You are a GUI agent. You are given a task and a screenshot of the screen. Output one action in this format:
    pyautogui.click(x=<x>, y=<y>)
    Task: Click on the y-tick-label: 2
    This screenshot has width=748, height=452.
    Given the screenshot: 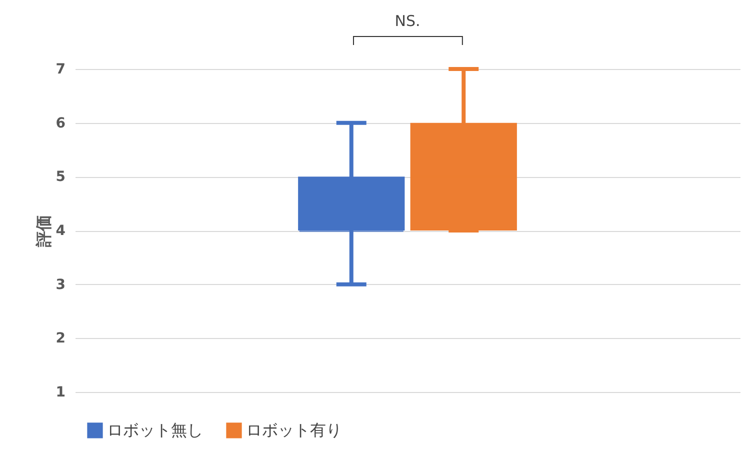 What is the action you would take?
    pyautogui.click(x=61, y=338)
    